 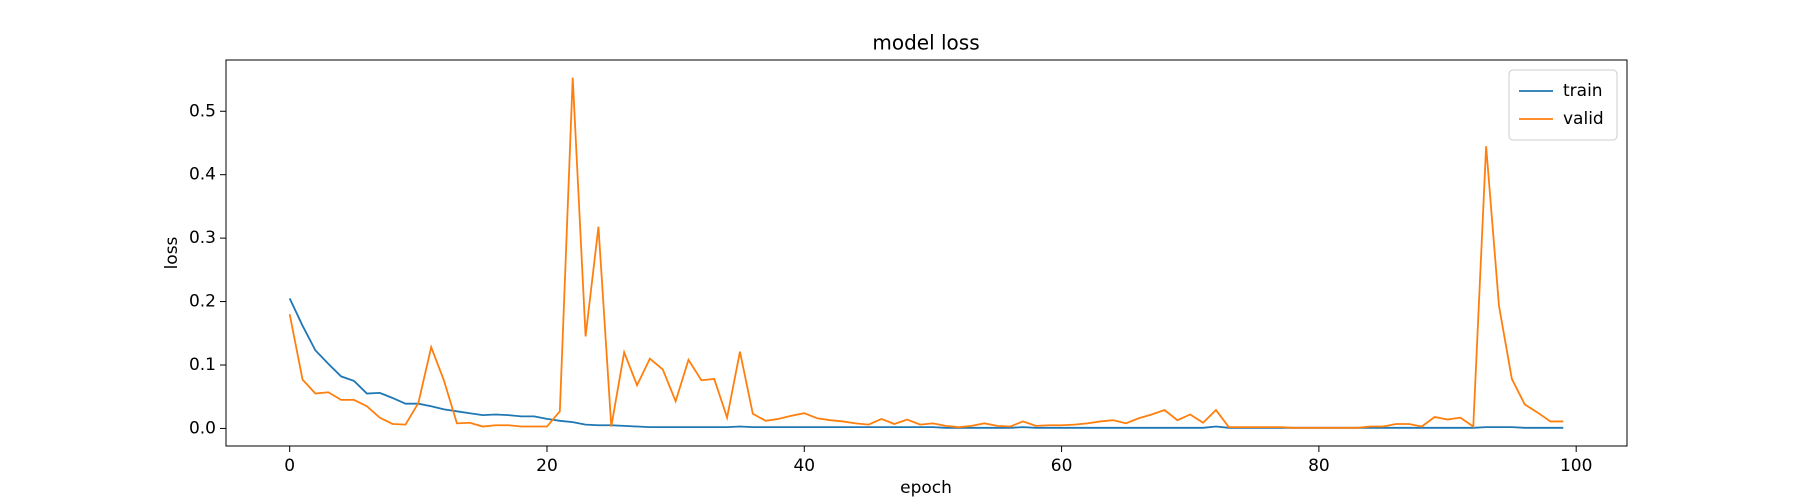 I want to click on chart-title: model loss, so click(x=925, y=43).